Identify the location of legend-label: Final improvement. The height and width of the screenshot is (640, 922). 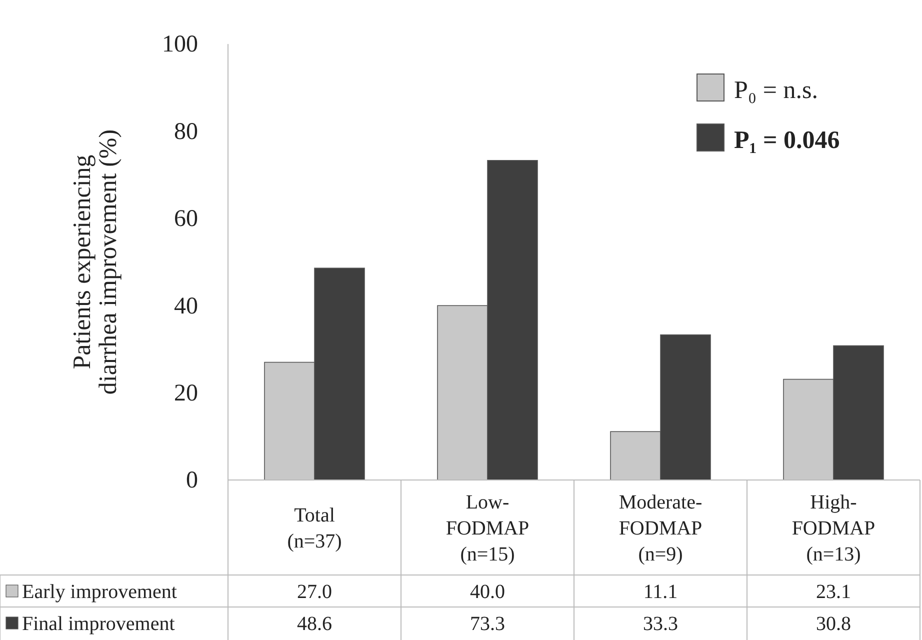
(99, 624).